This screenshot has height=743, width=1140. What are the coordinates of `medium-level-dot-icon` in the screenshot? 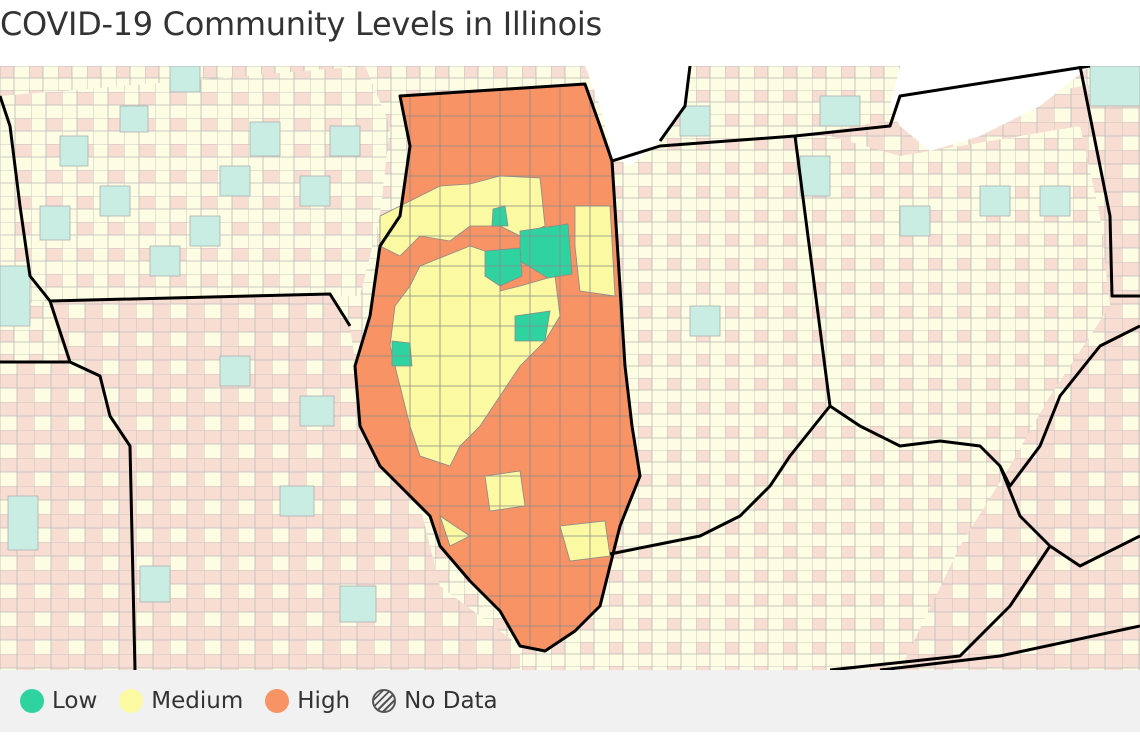 It's located at (131, 701).